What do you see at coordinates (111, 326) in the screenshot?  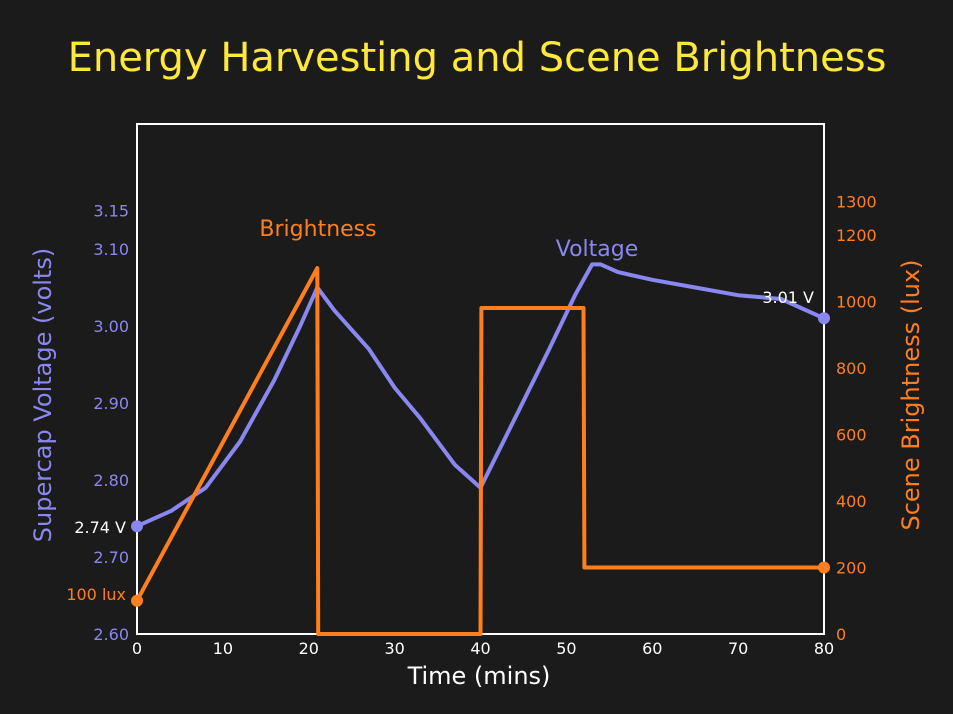 I see `left-tick-label: 3.00` at bounding box center [111, 326].